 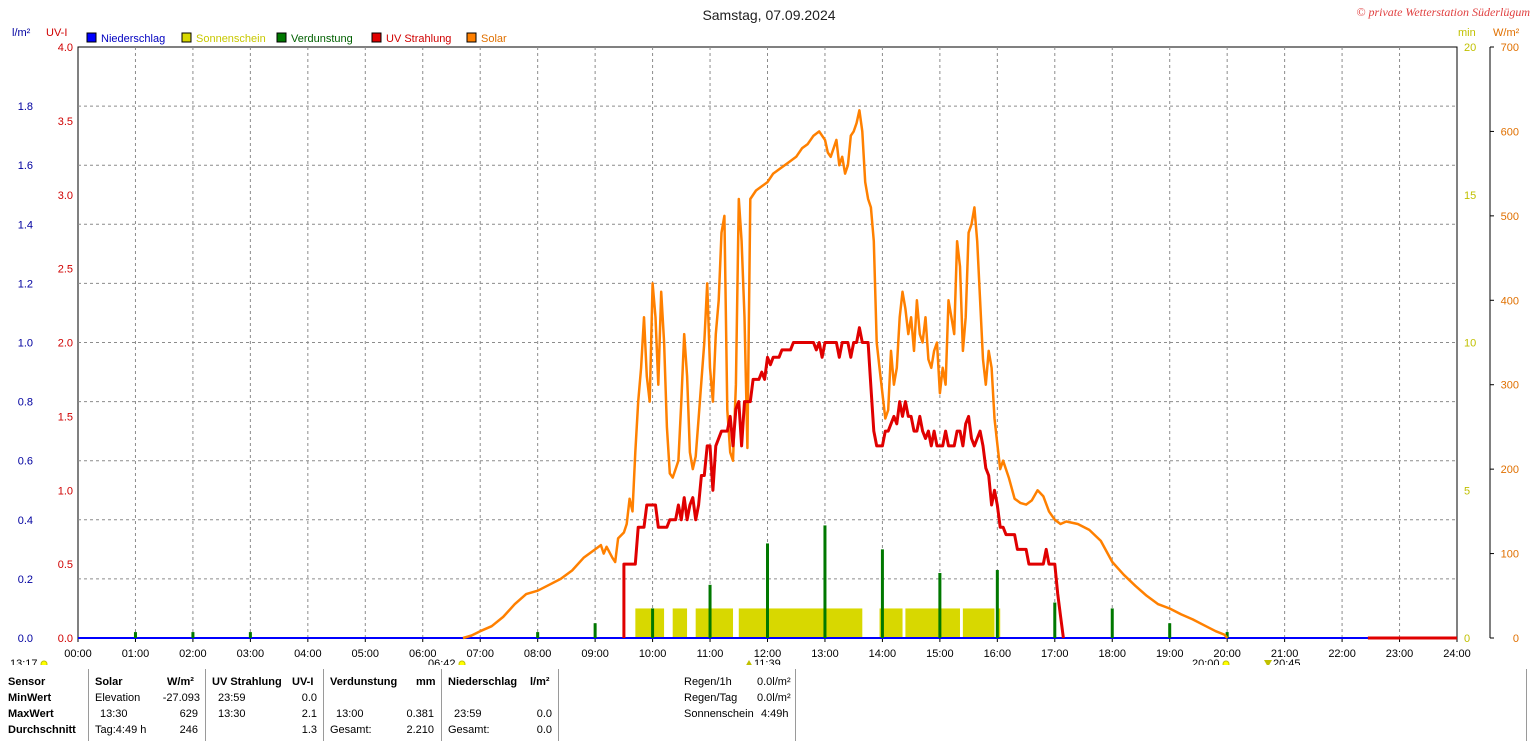 What do you see at coordinates (768, 15) in the screenshot?
I see `chart-title: Samstag, 07.09.2024` at bounding box center [768, 15].